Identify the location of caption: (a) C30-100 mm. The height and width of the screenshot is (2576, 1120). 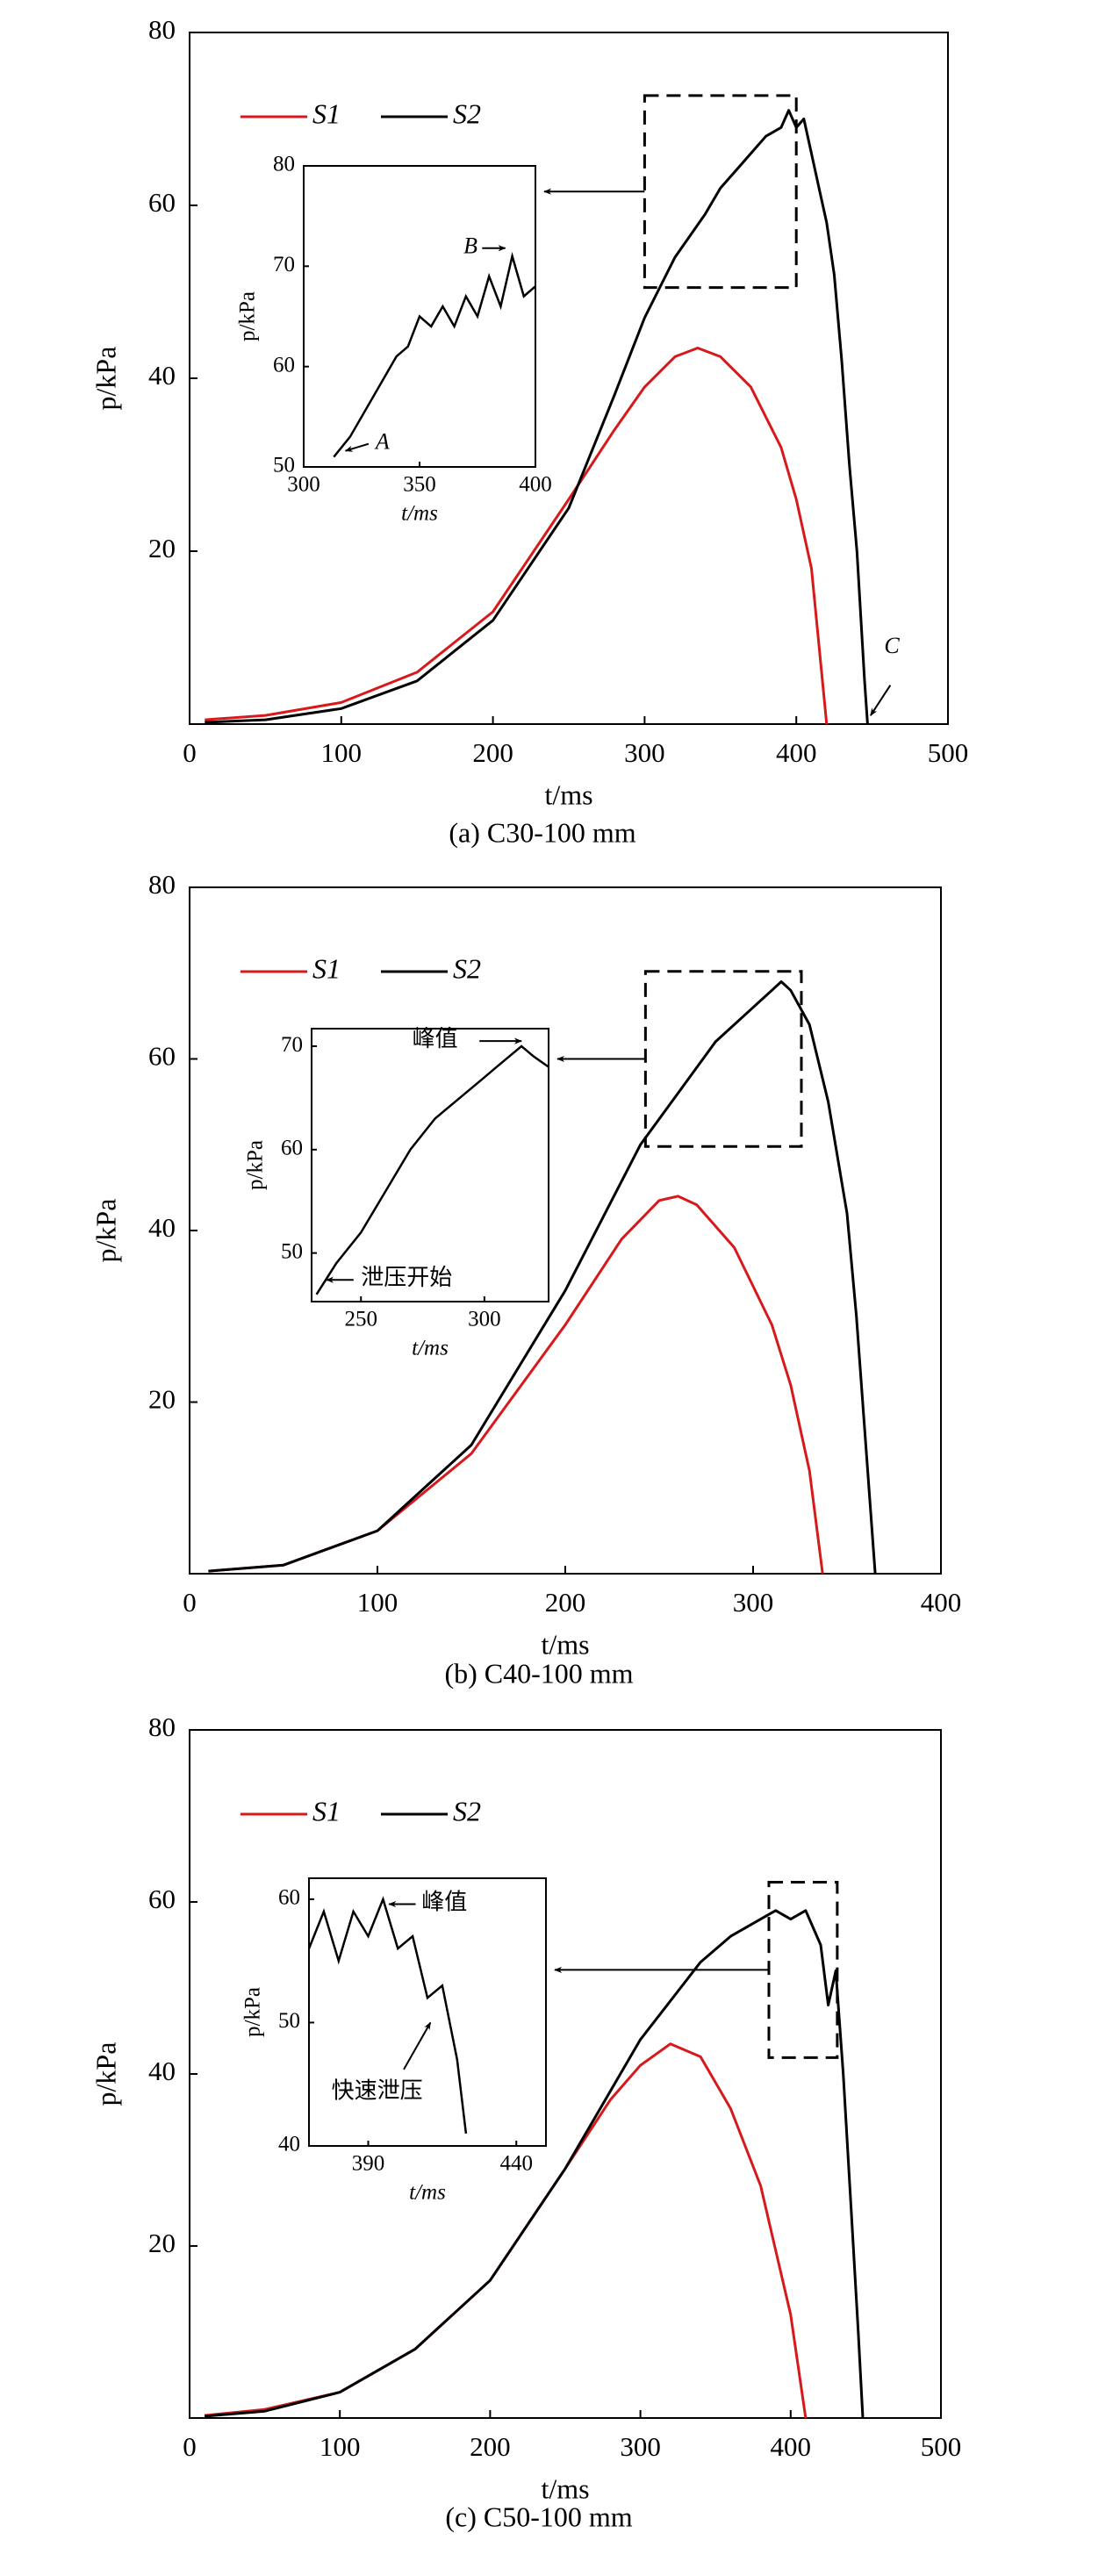
(542, 832).